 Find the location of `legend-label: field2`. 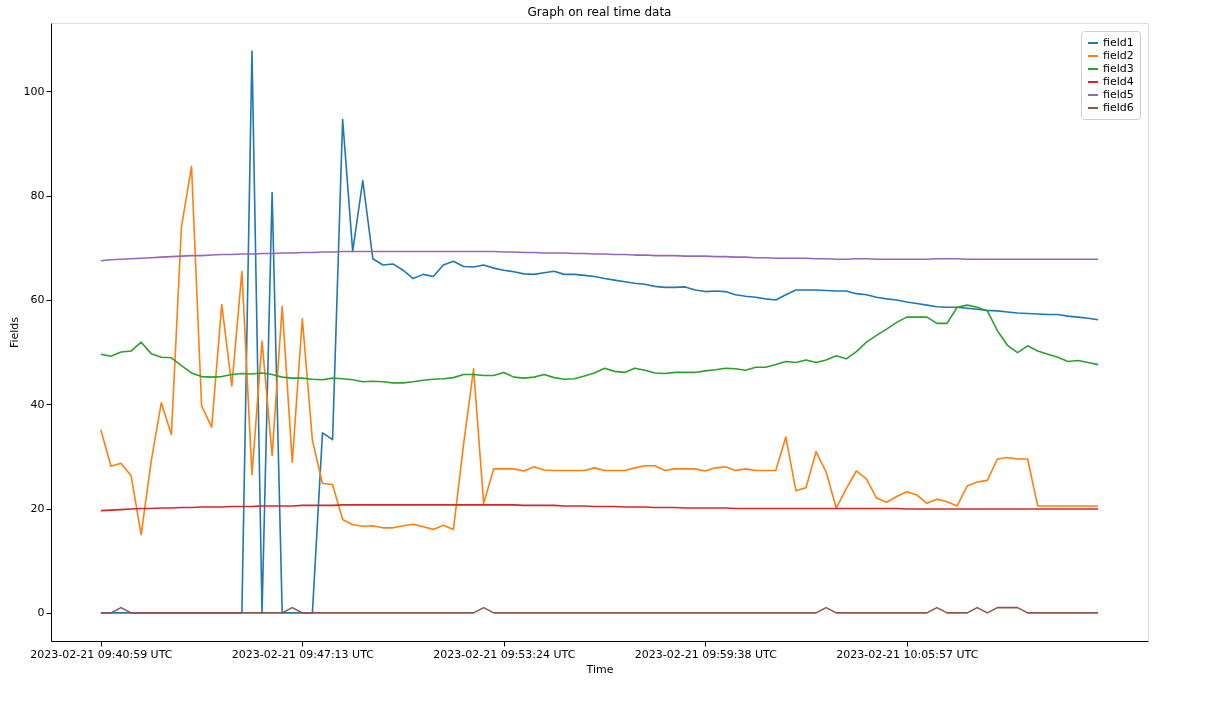

legend-label: field2 is located at coordinates (1118, 55).